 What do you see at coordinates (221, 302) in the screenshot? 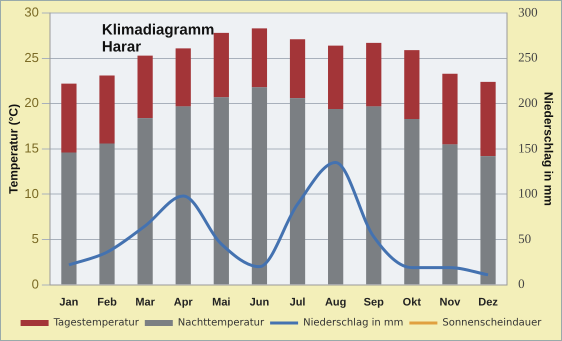
I see `x-tick-label: Mai` at bounding box center [221, 302].